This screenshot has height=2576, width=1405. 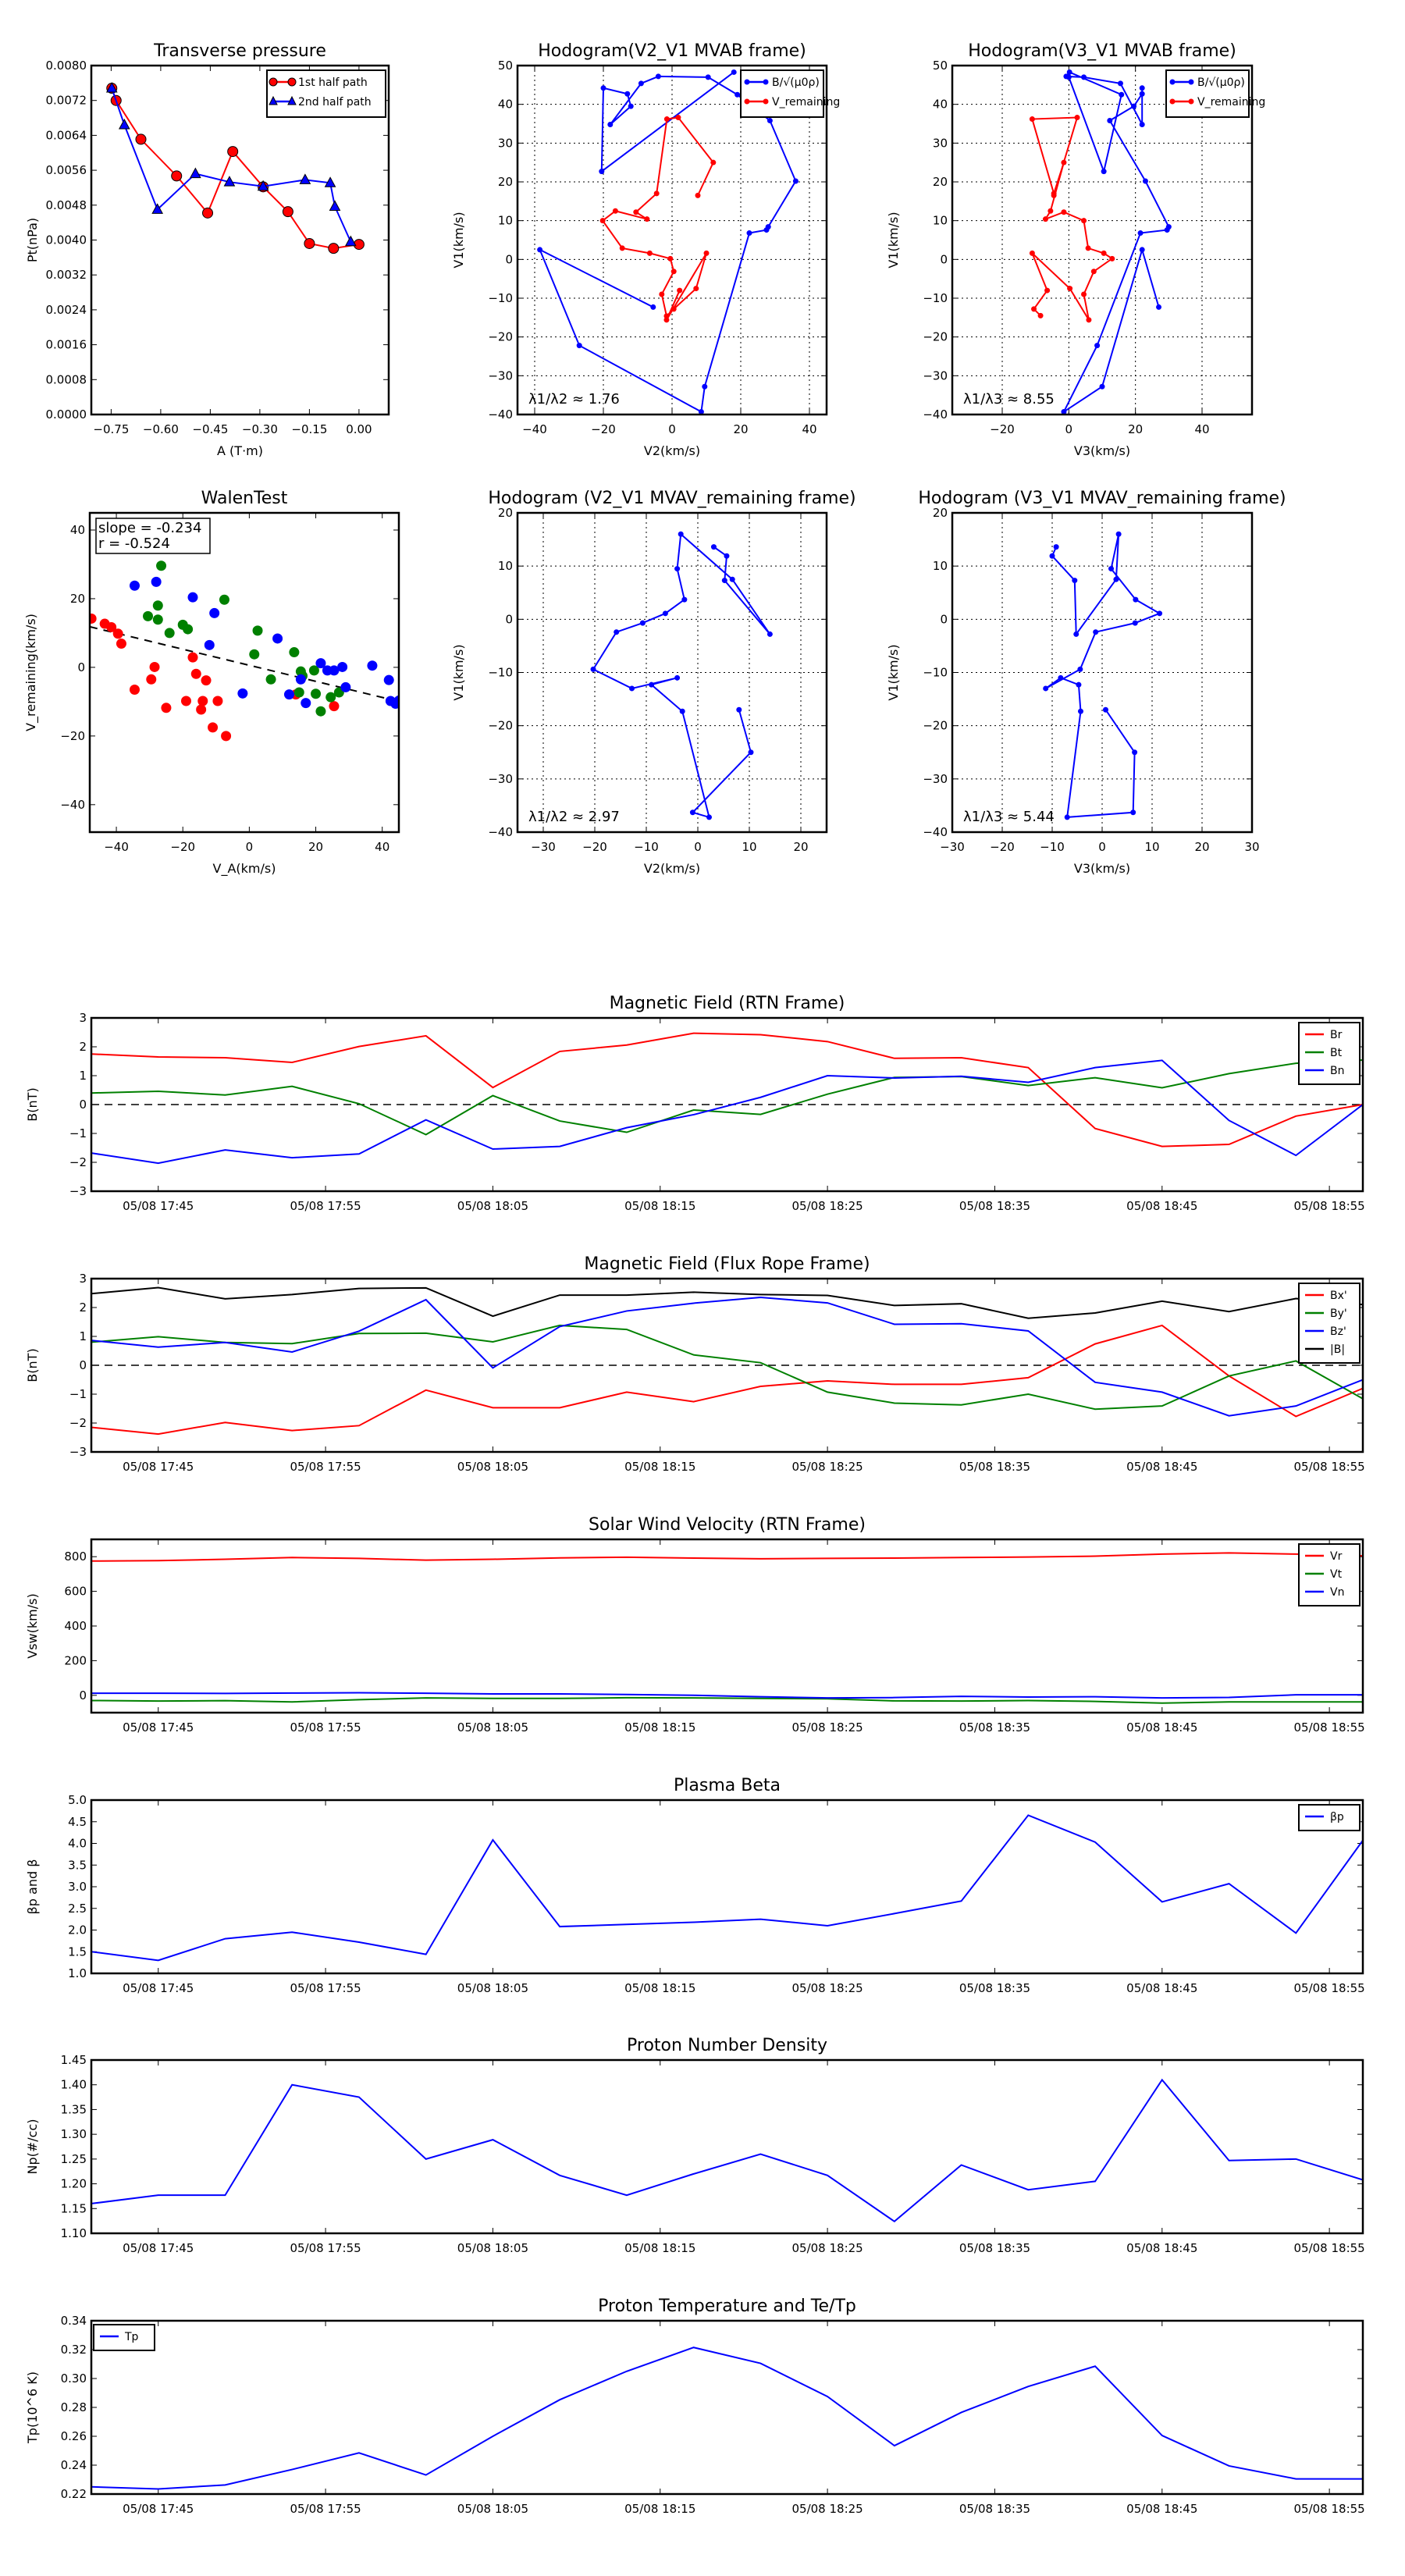 I want to click on legend-box, so click(x=1208, y=93).